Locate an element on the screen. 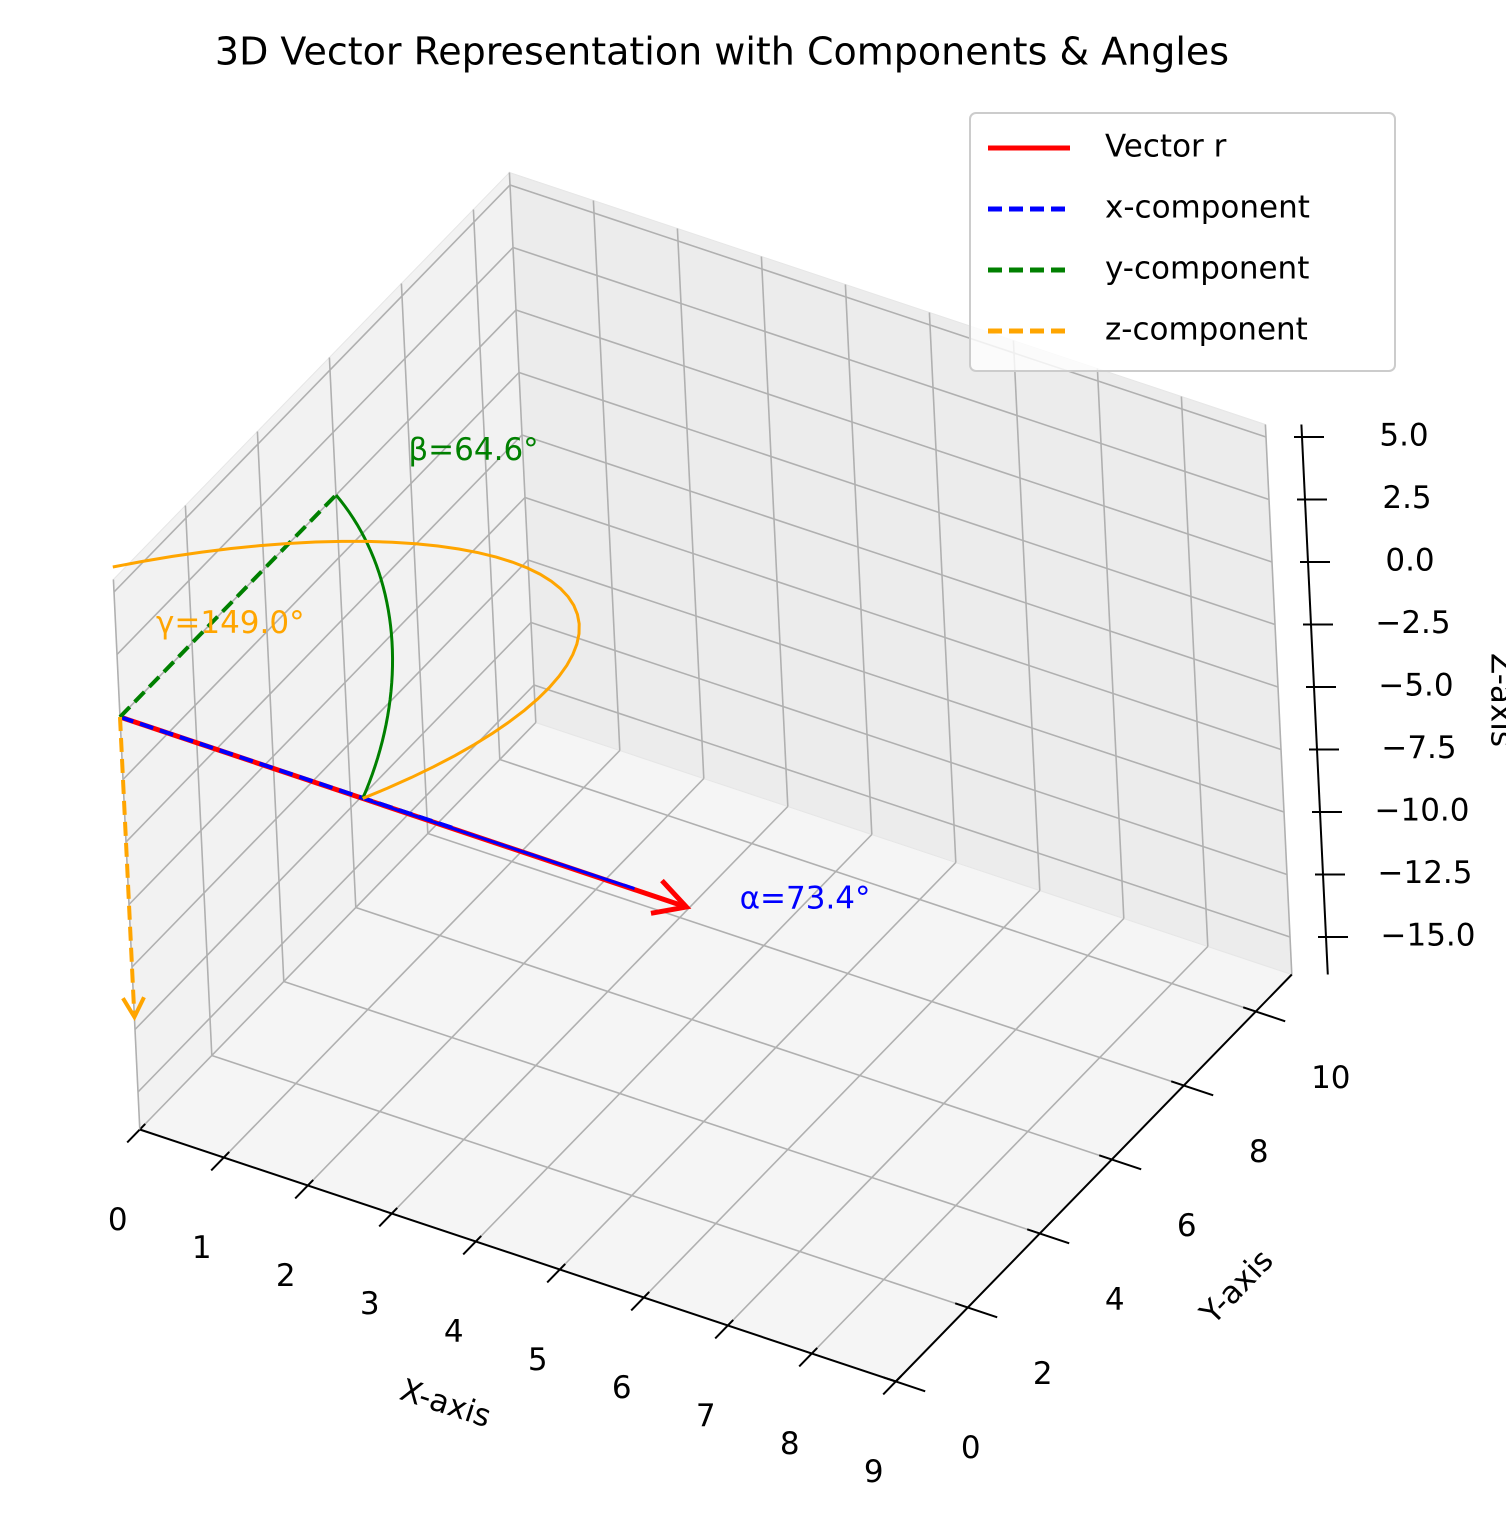  x-tick-label: 4 is located at coordinates (454, 1332).